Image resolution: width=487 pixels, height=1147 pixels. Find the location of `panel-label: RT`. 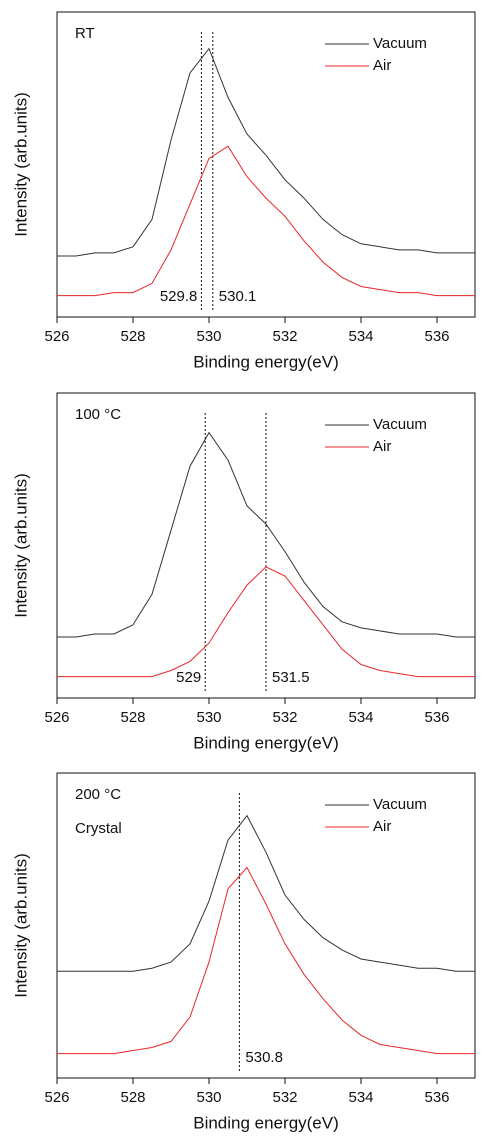

panel-label: RT is located at coordinates (85, 33).